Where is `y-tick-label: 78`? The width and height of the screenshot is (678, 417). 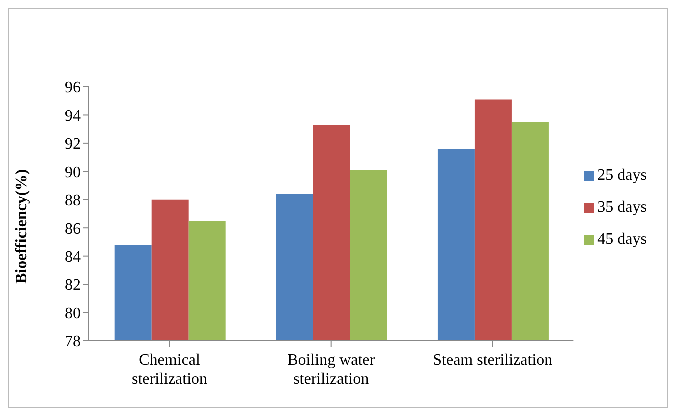
y-tick-label: 78 is located at coordinates (73, 342).